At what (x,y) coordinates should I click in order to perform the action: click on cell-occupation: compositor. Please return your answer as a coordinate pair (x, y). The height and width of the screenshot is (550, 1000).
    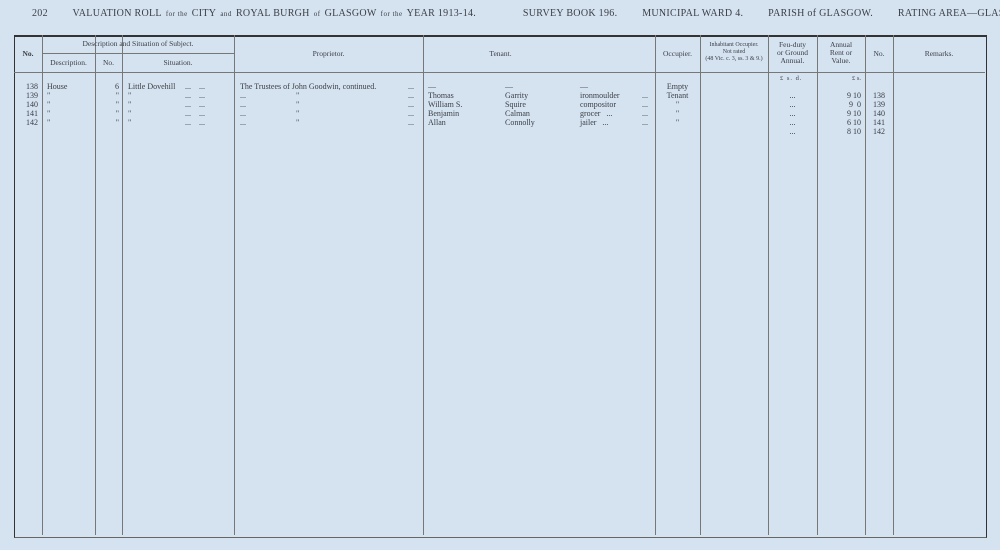
    Looking at the image, I should click on (598, 104).